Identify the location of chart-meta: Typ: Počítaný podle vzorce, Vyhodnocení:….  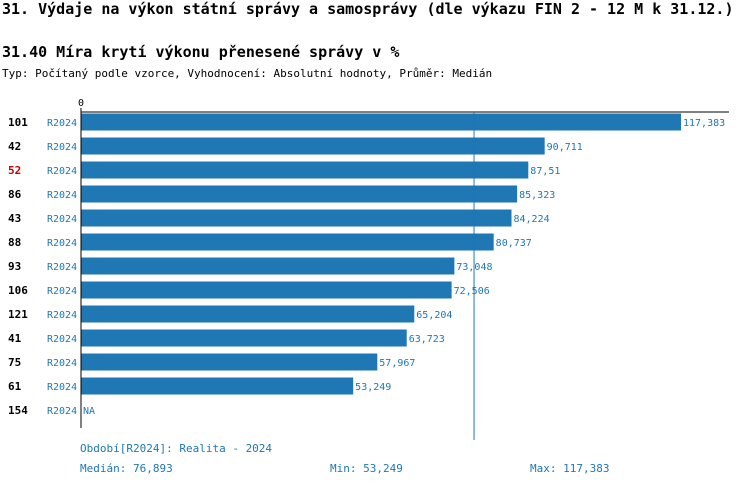
(247, 73).